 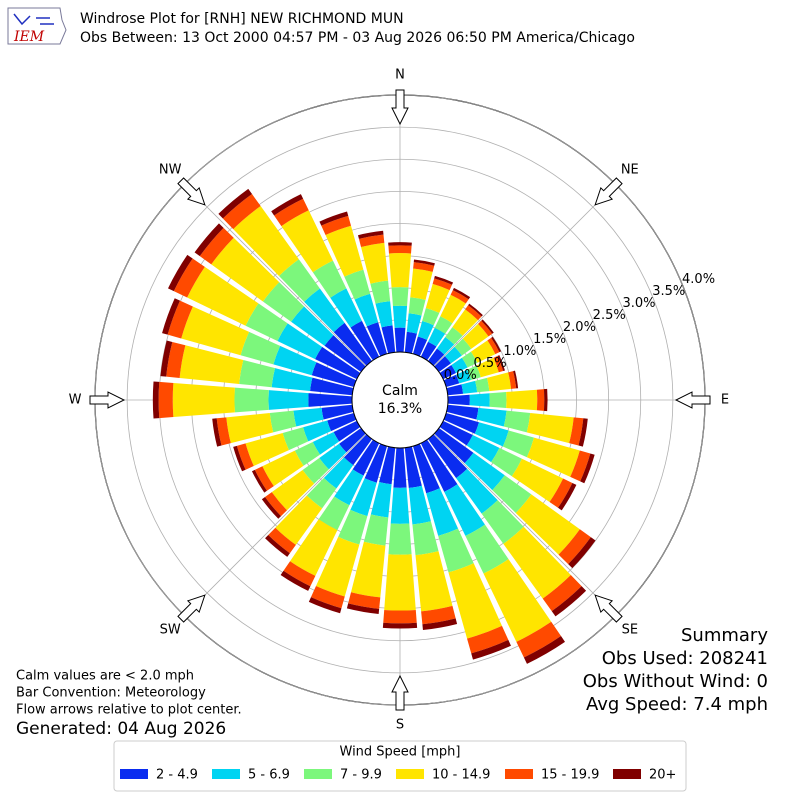 I want to click on r-tick-label: 0.0%, so click(x=460, y=375).